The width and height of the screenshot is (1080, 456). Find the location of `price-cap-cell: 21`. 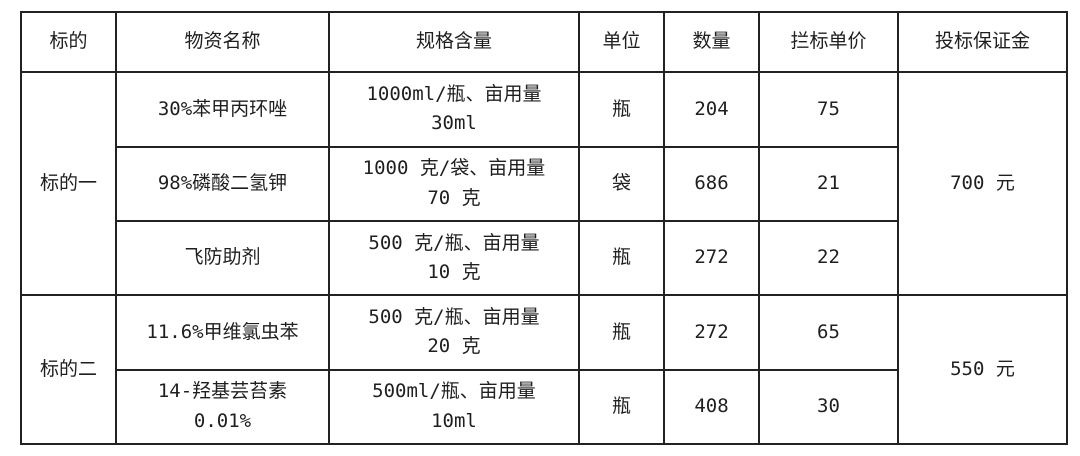

price-cap-cell: 21 is located at coordinates (828, 183).